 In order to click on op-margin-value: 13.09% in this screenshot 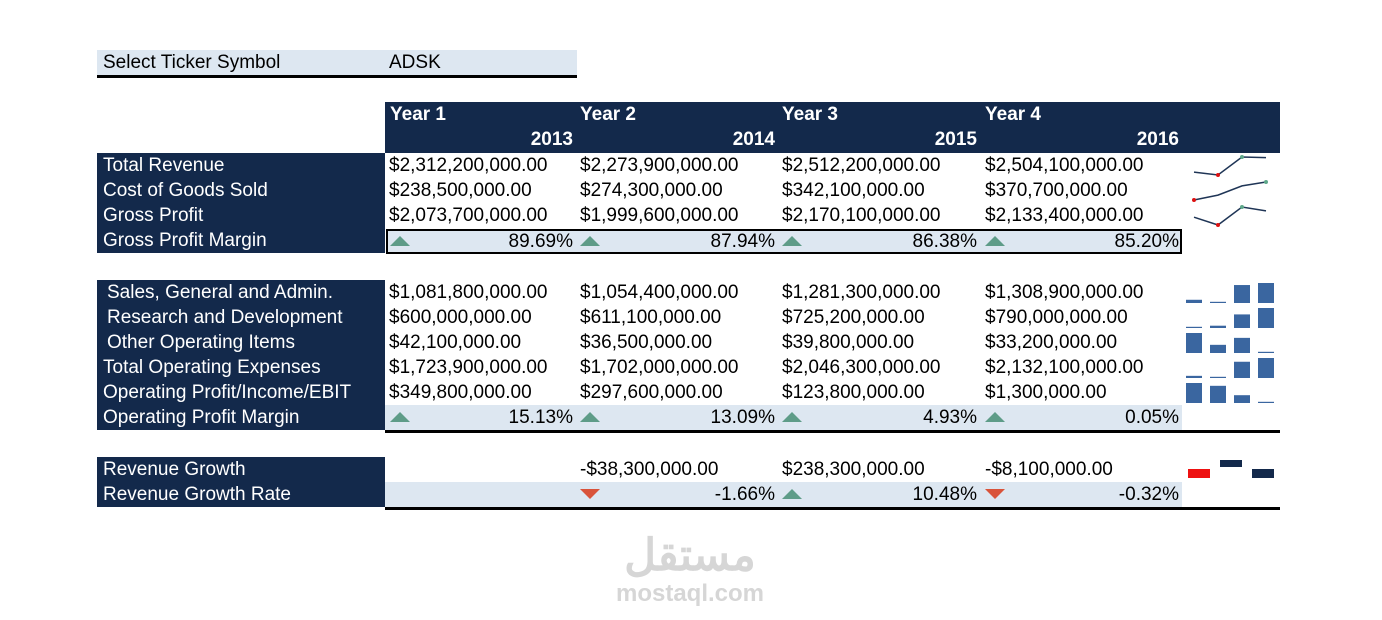, I will do `click(742, 417)`.